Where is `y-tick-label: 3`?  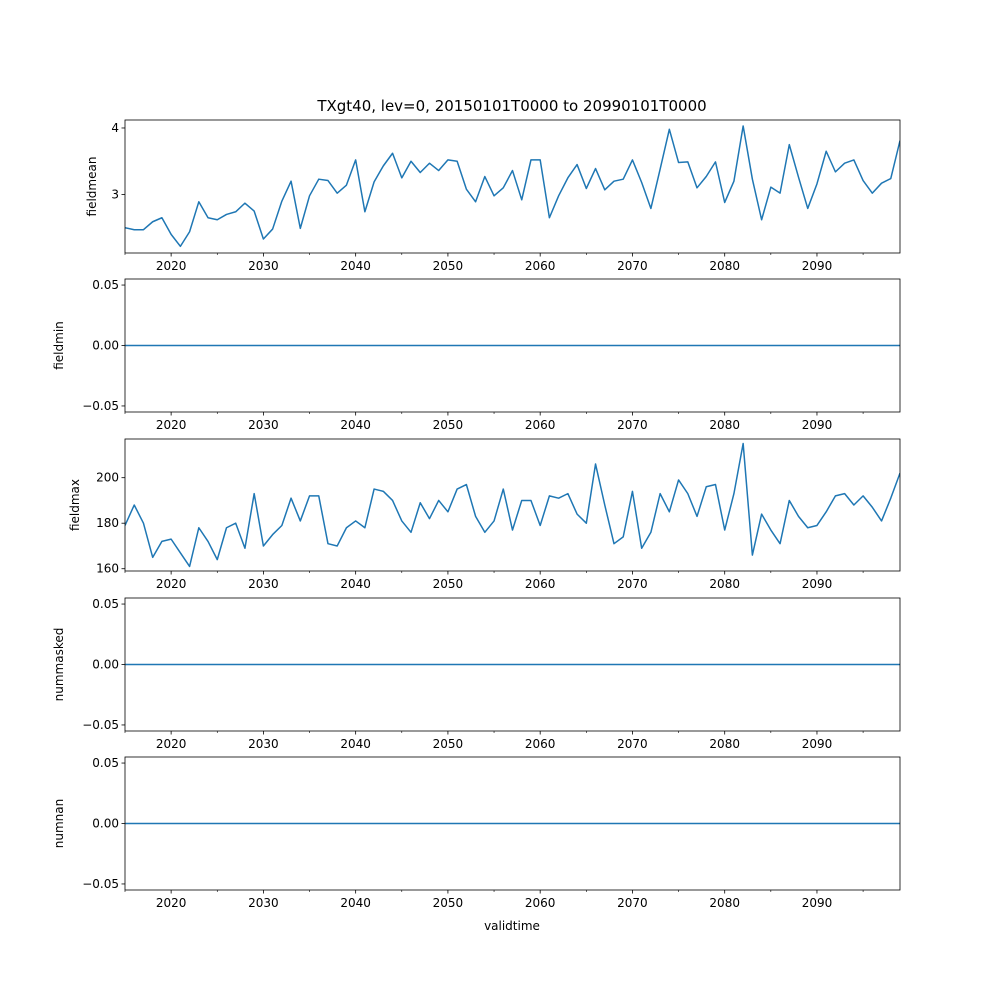 y-tick-label: 3 is located at coordinates (115, 194).